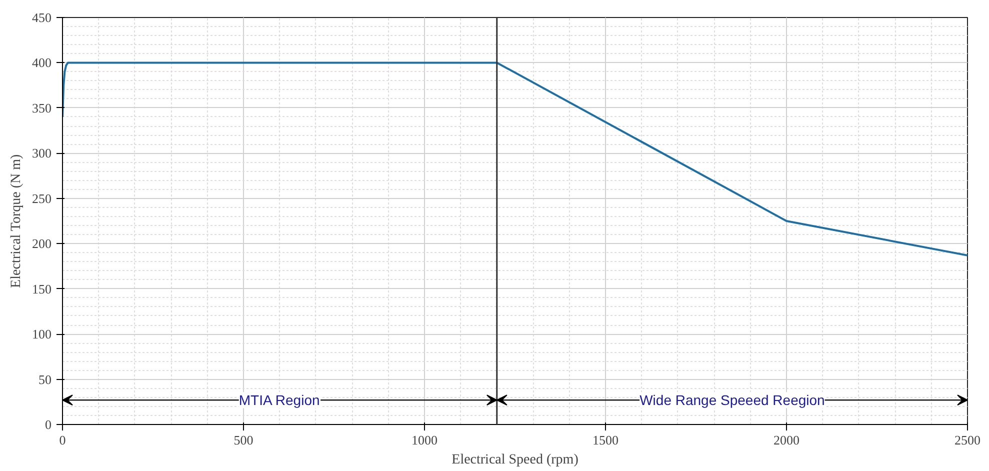 The image size is (989, 471). I want to click on y-axis-title: Electrical Torque (N m), so click(16, 221).